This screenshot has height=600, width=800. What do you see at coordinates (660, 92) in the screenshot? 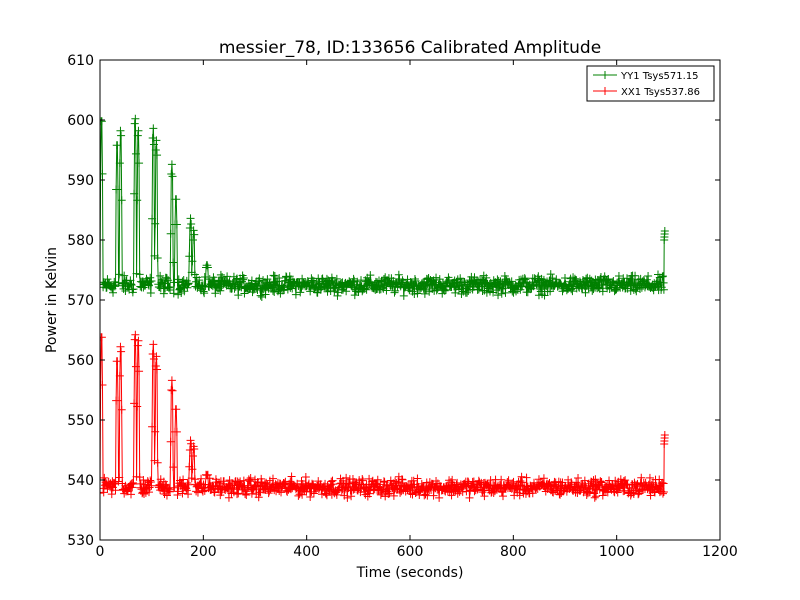
I see `legend-label-1: XX1 Tsys537.86` at bounding box center [660, 92].